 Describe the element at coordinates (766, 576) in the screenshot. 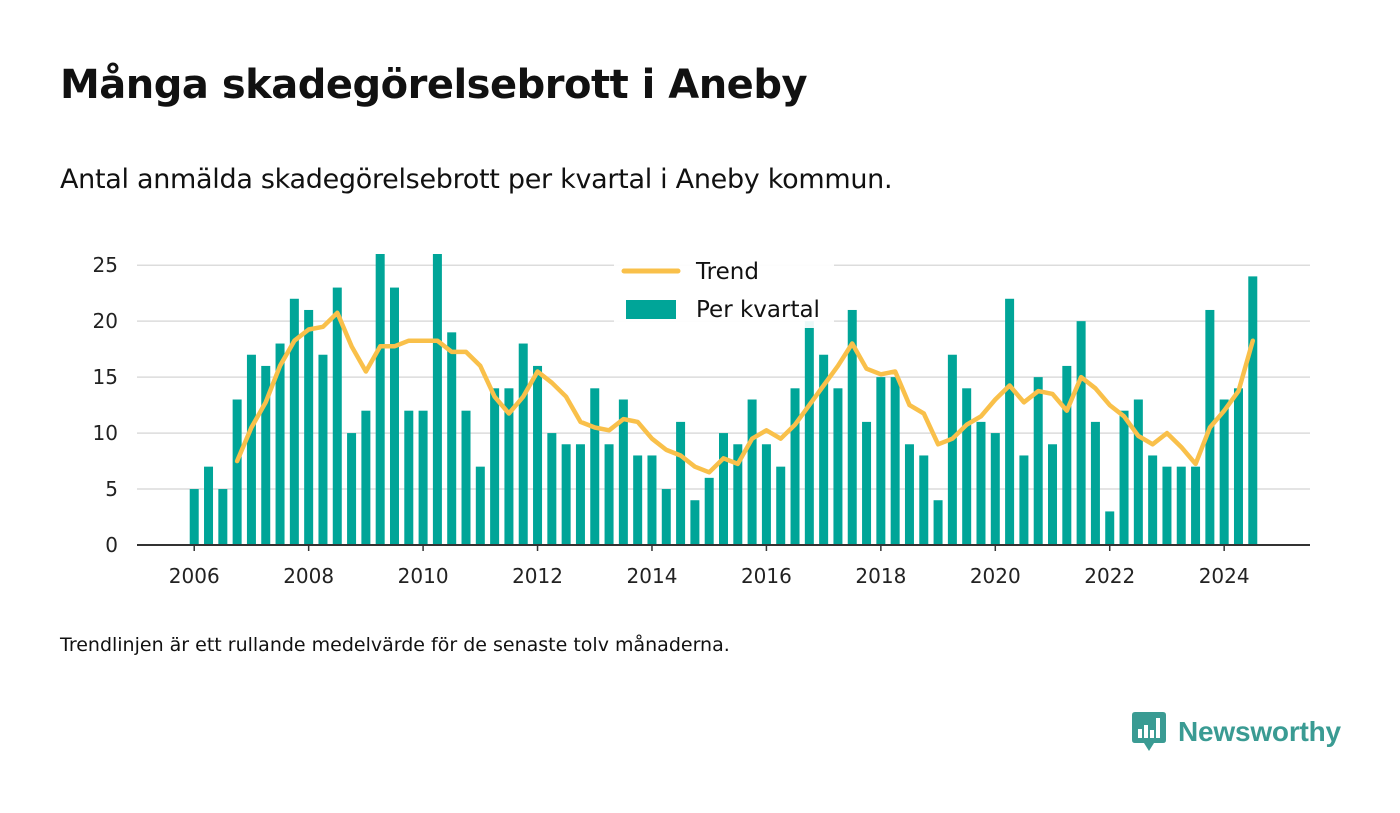

I see `x-tick-label: 2016` at that location.